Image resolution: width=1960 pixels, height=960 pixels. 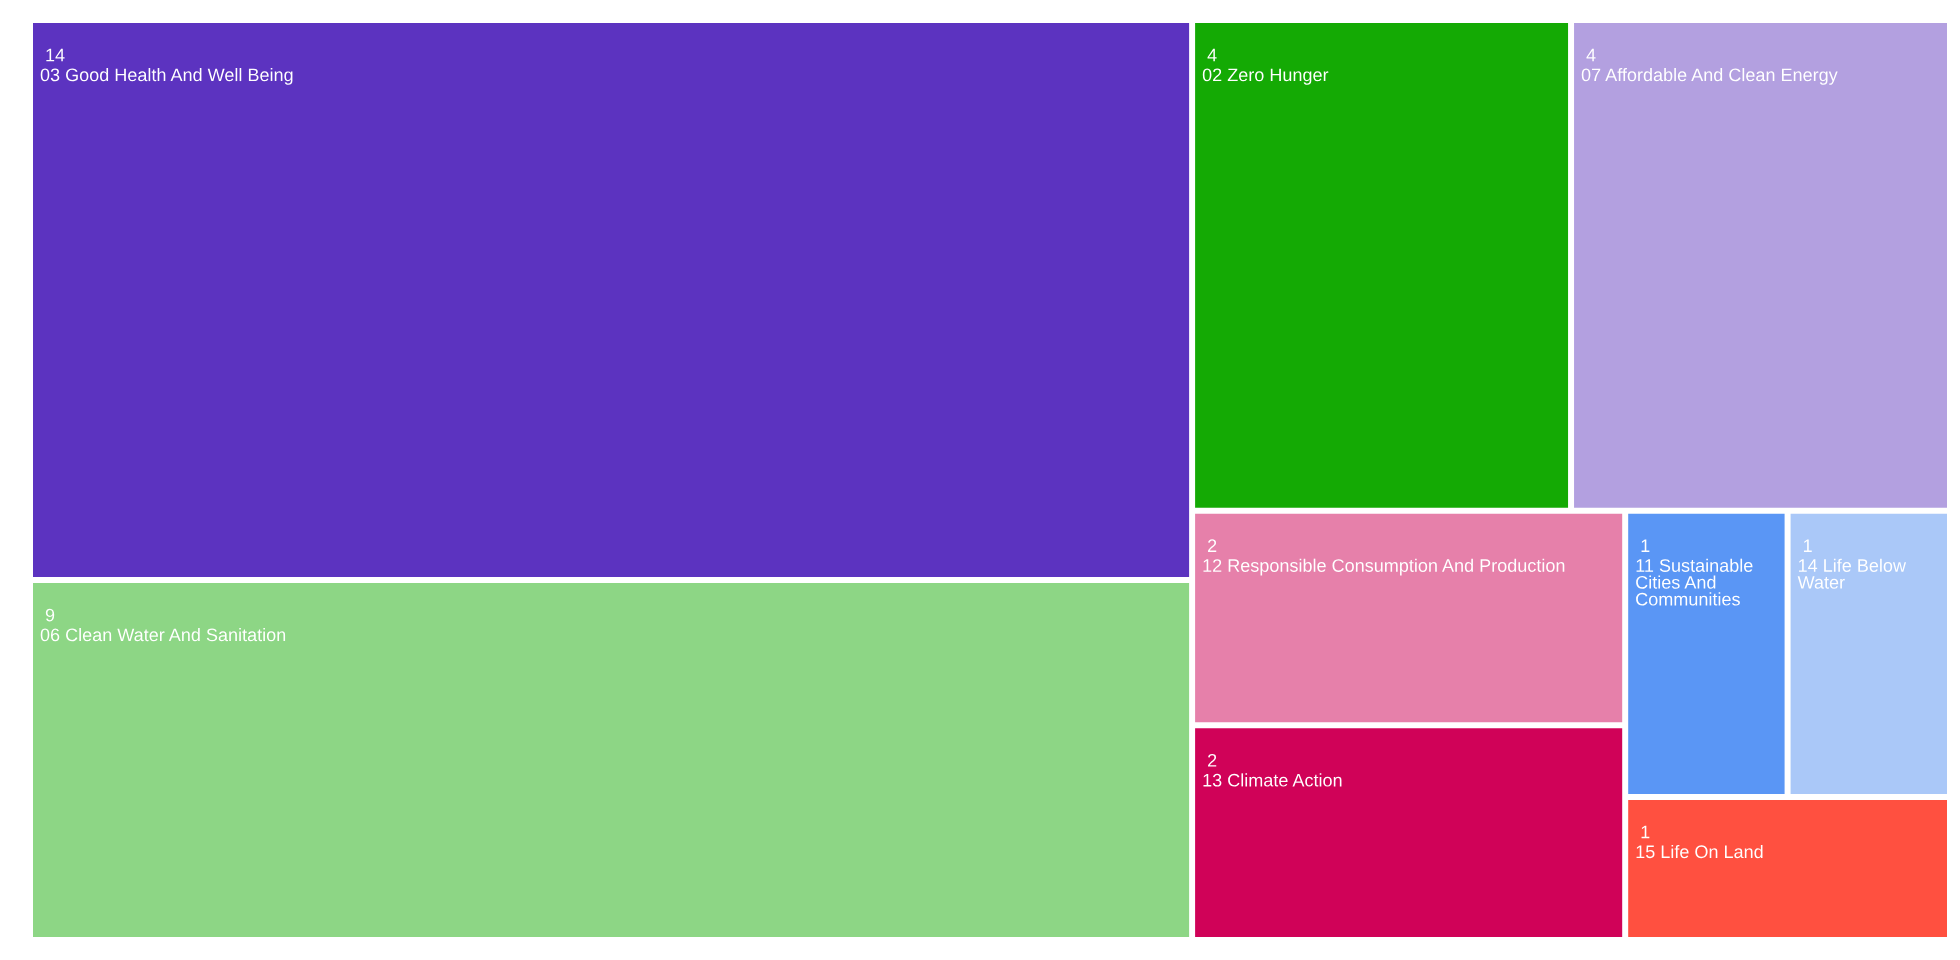 I want to click on data-label: 9, so click(x=50, y=615).